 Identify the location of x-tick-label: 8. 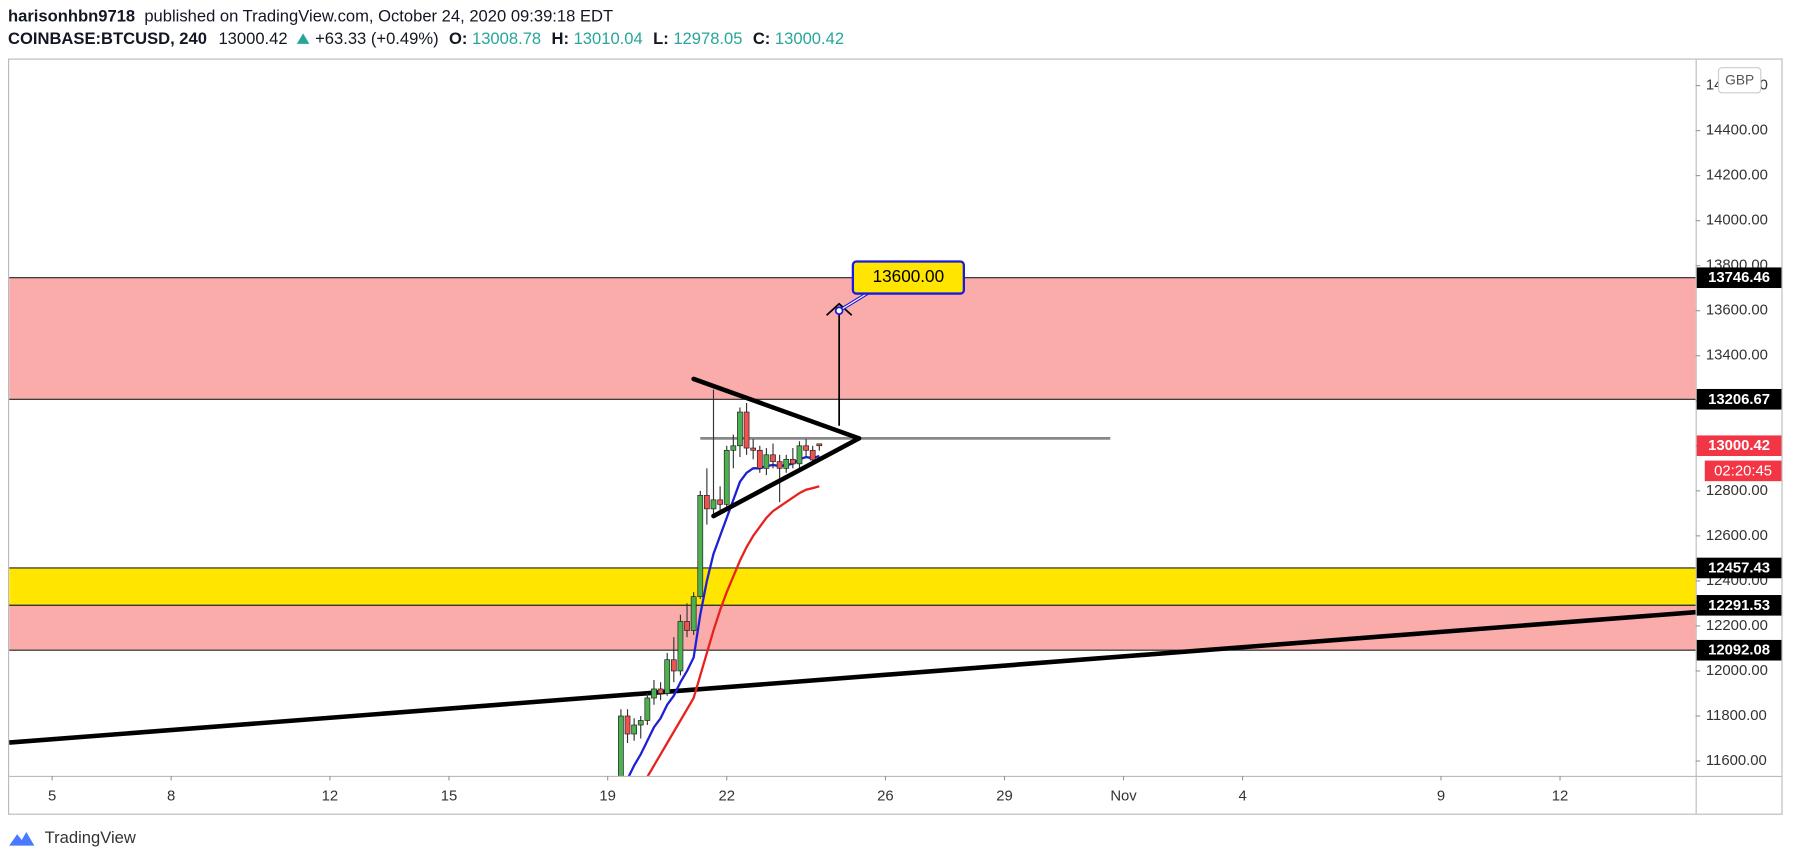
(171, 796).